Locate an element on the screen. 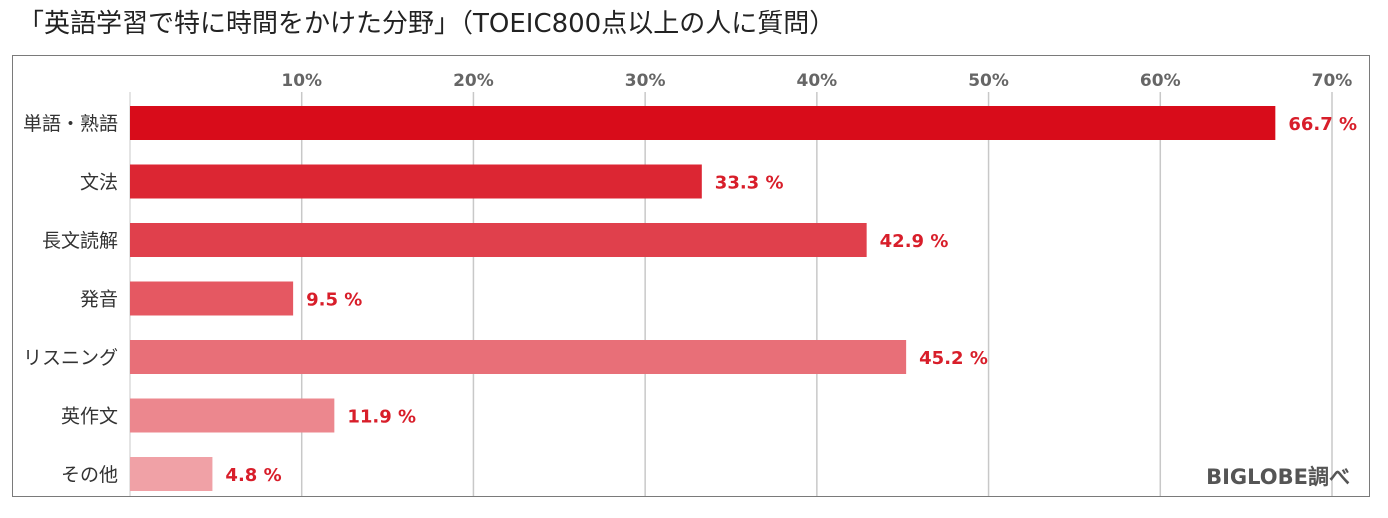 The width and height of the screenshot is (1388, 518). category-label: 英作文 is located at coordinates (89, 417).